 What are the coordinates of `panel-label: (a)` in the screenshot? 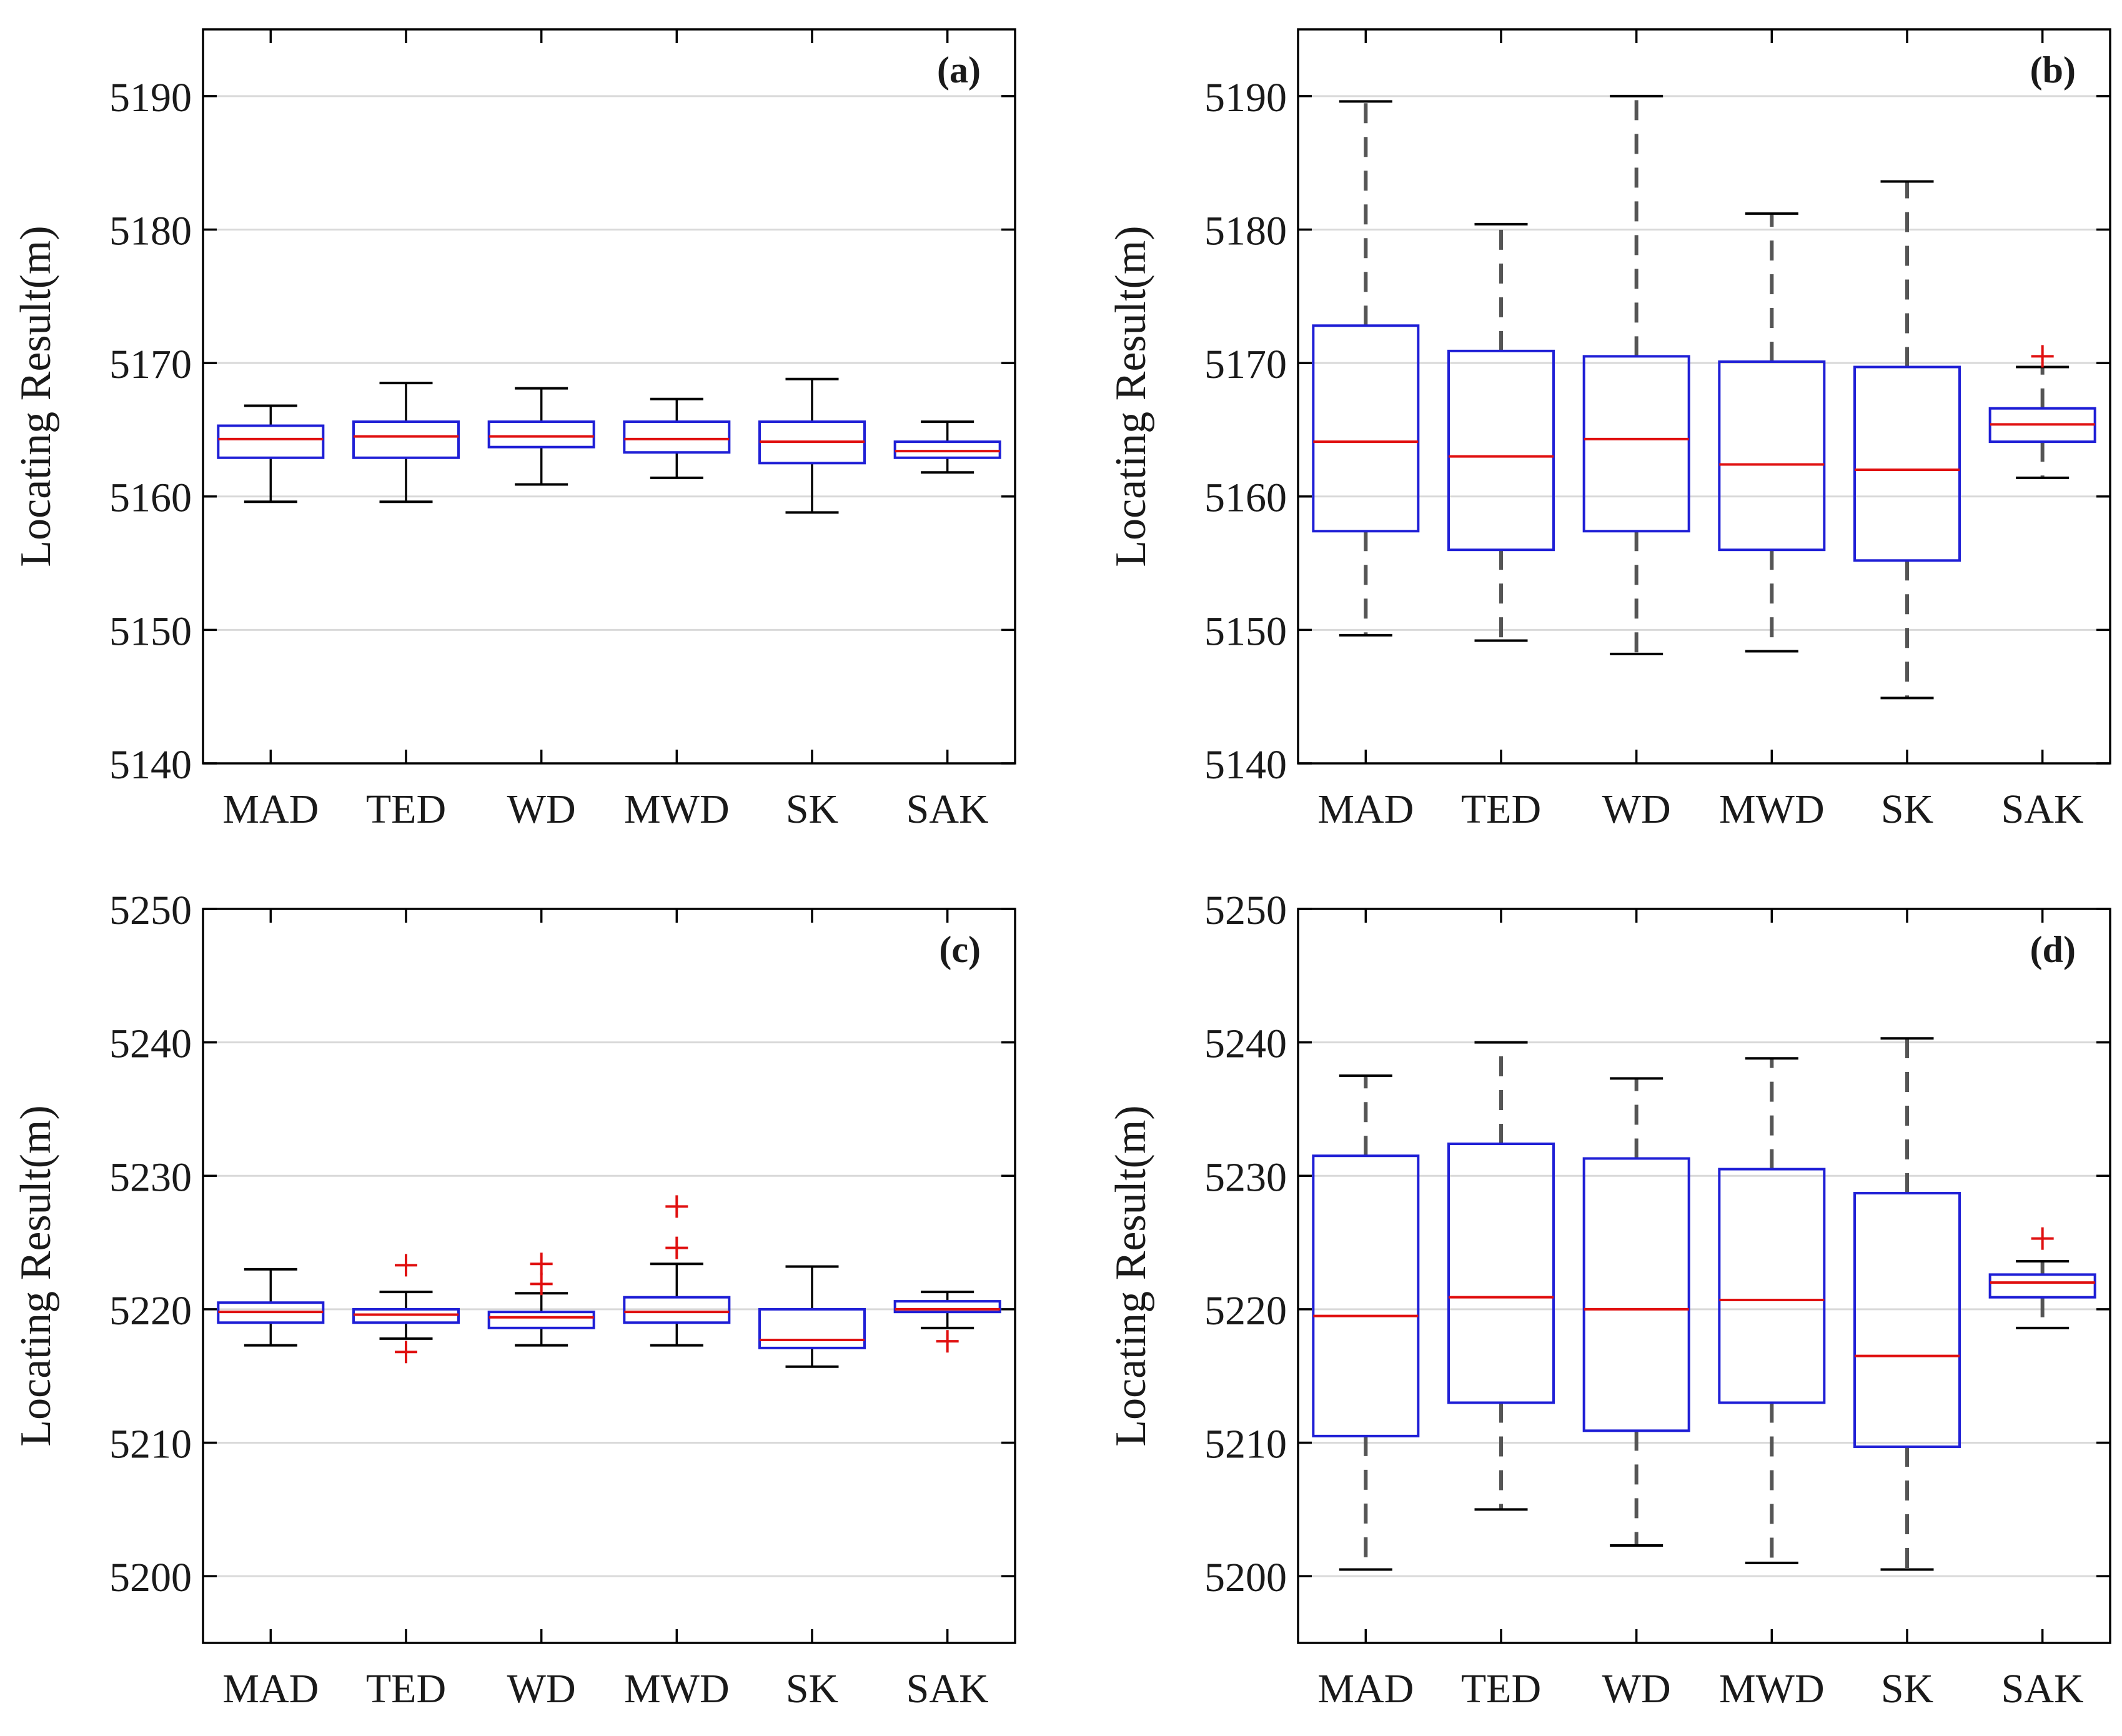 It's located at (959, 70).